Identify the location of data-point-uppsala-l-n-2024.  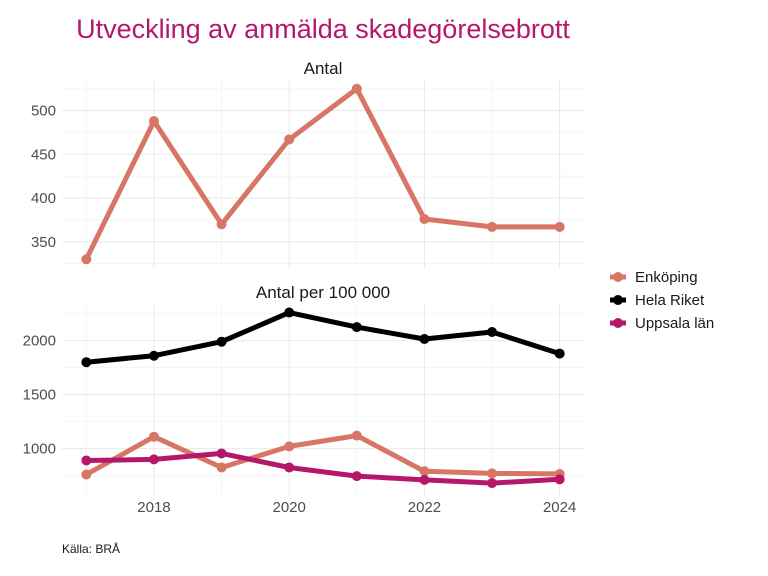
(559, 479).